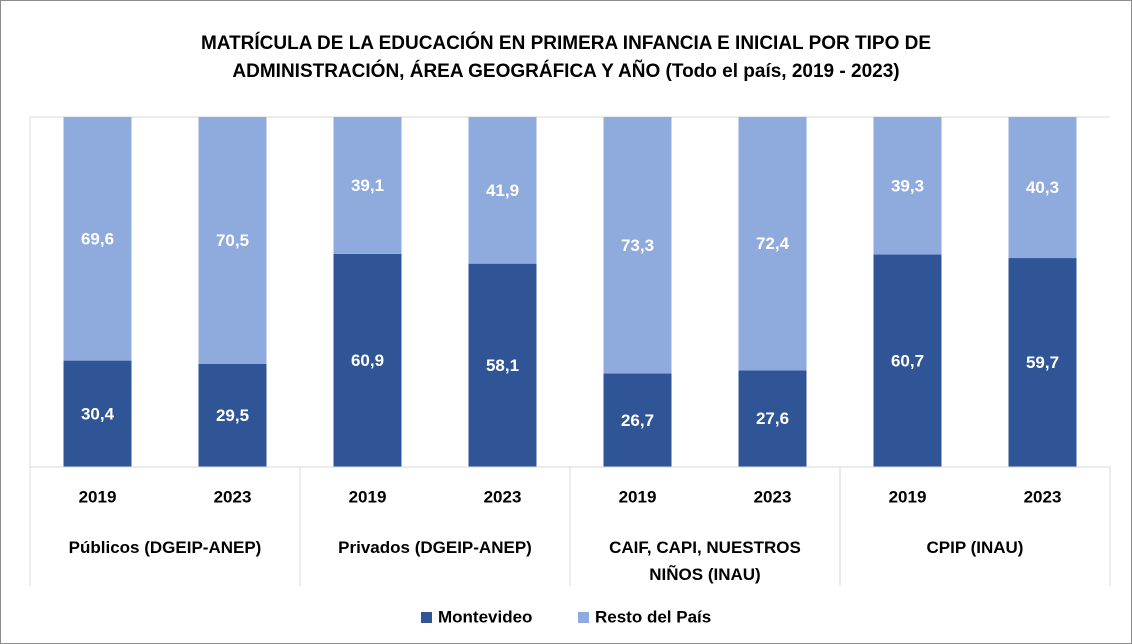 Image resolution: width=1132 pixels, height=644 pixels. I want to click on data-label: 70,5, so click(232, 240).